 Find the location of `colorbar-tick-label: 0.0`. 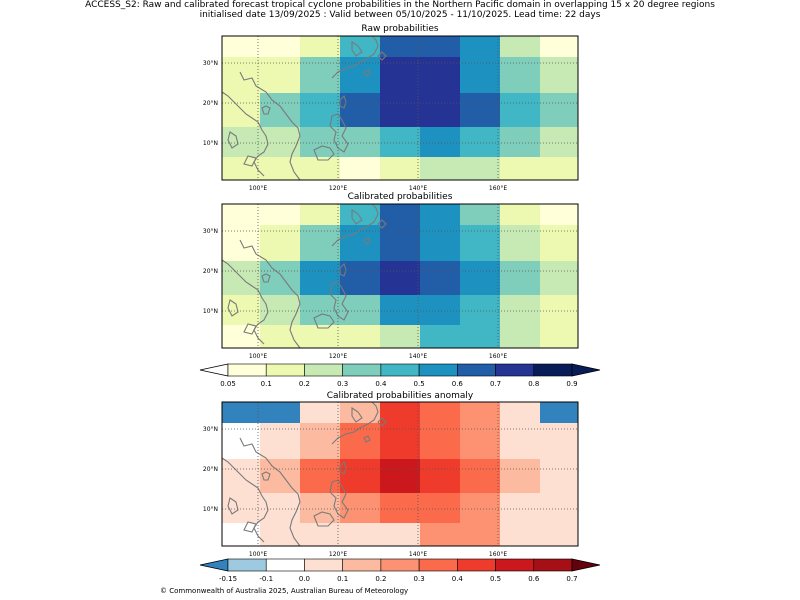

colorbar-tick-label: 0.0 is located at coordinates (304, 579).